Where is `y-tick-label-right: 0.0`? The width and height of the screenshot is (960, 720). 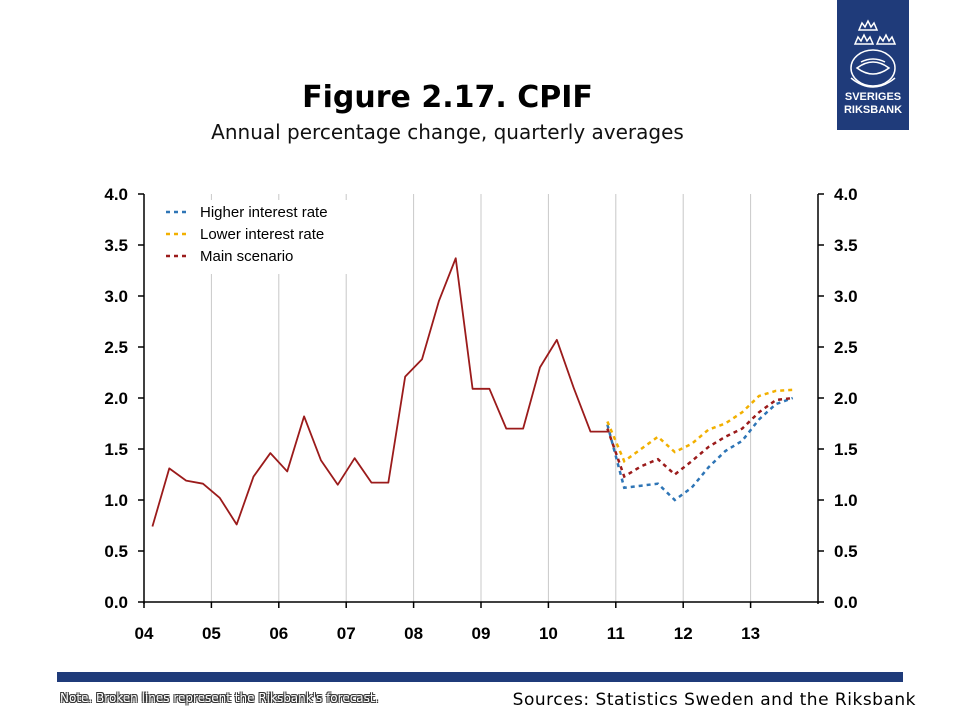
y-tick-label-right: 0.0 is located at coordinates (846, 602).